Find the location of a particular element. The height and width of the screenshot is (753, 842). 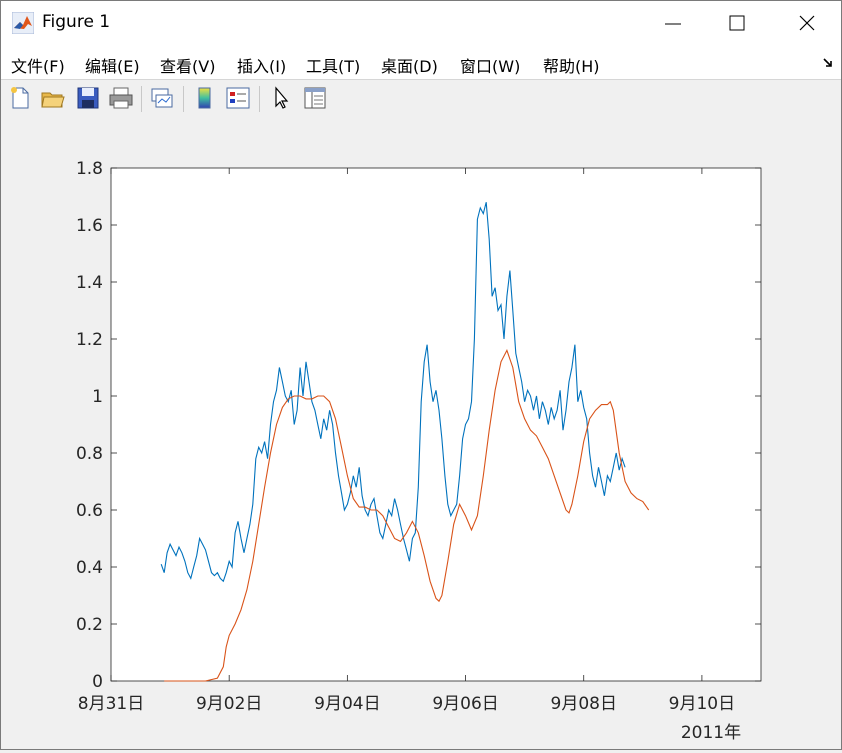

pointer-icon is located at coordinates (281, 98).